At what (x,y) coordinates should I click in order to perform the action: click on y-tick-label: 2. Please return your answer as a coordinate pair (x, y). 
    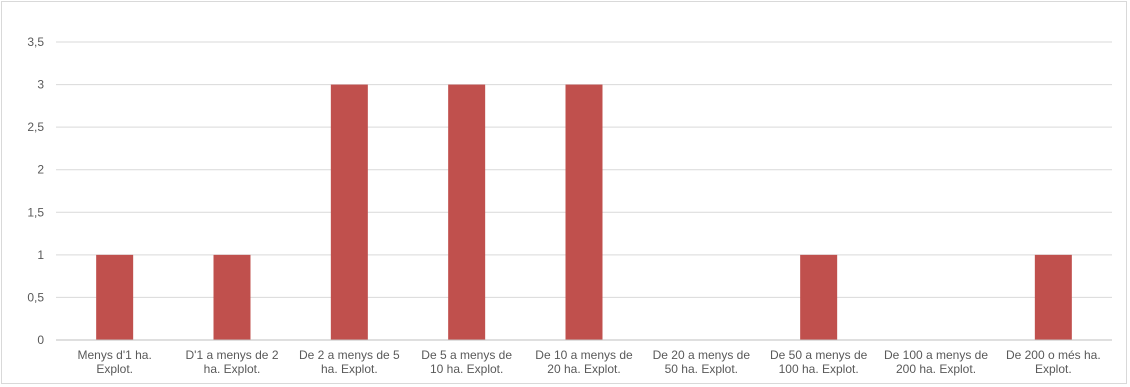
    Looking at the image, I should click on (40, 170).